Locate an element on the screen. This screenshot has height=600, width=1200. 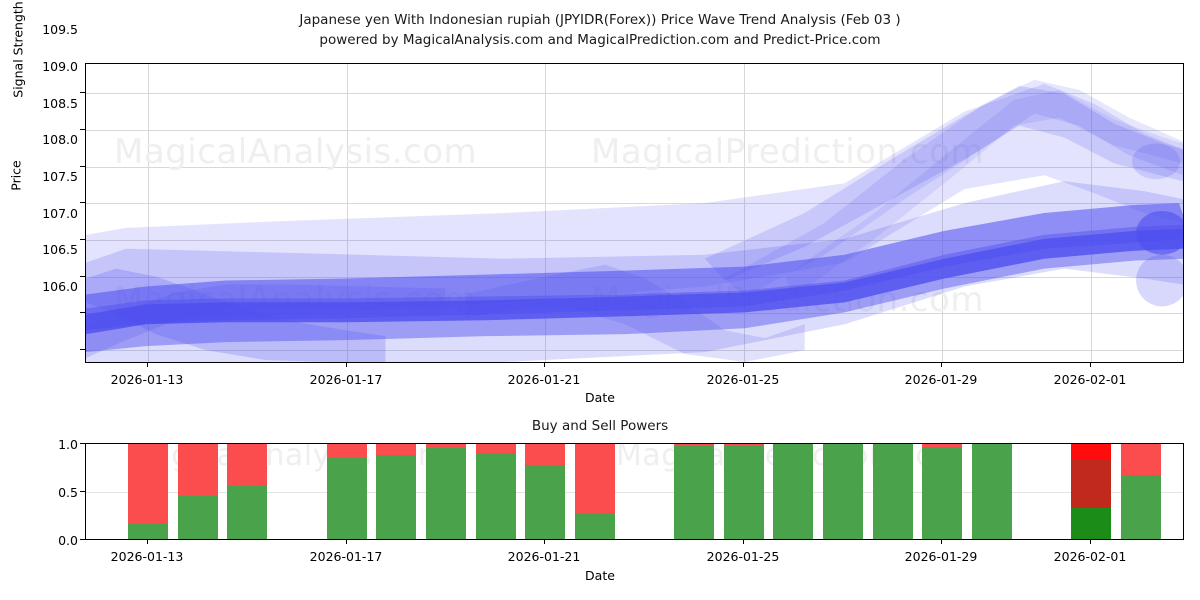
signal-ytick-label: 0.0 is located at coordinates (68, 540).